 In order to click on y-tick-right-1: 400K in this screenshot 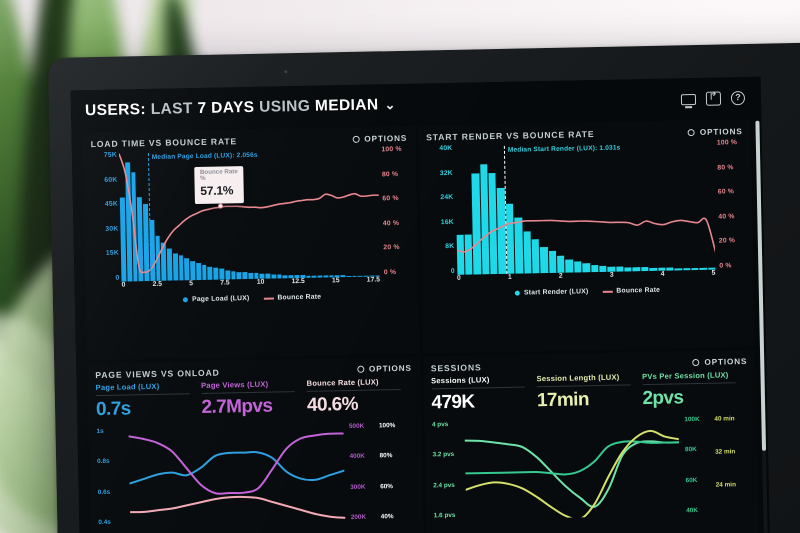, I will do `click(357, 456)`.